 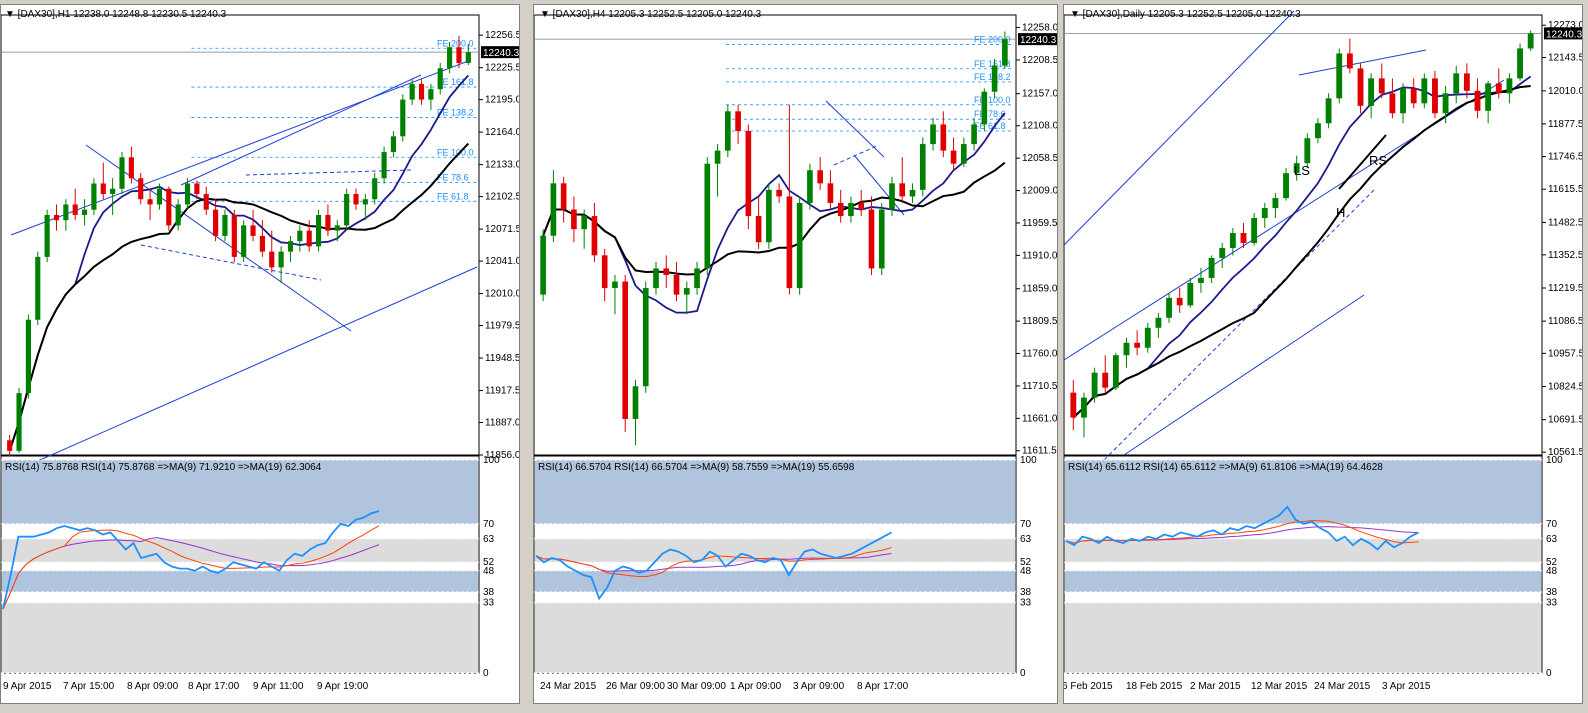 I want to click on y-tick-label: 11877.5, so click(x=1565, y=124).